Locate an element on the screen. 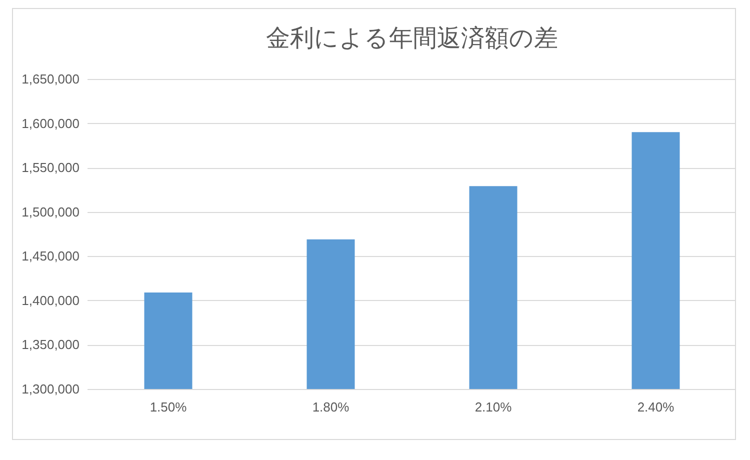 The width and height of the screenshot is (750, 460). chart-title: 金利による年間返済額の差 is located at coordinates (412, 38).